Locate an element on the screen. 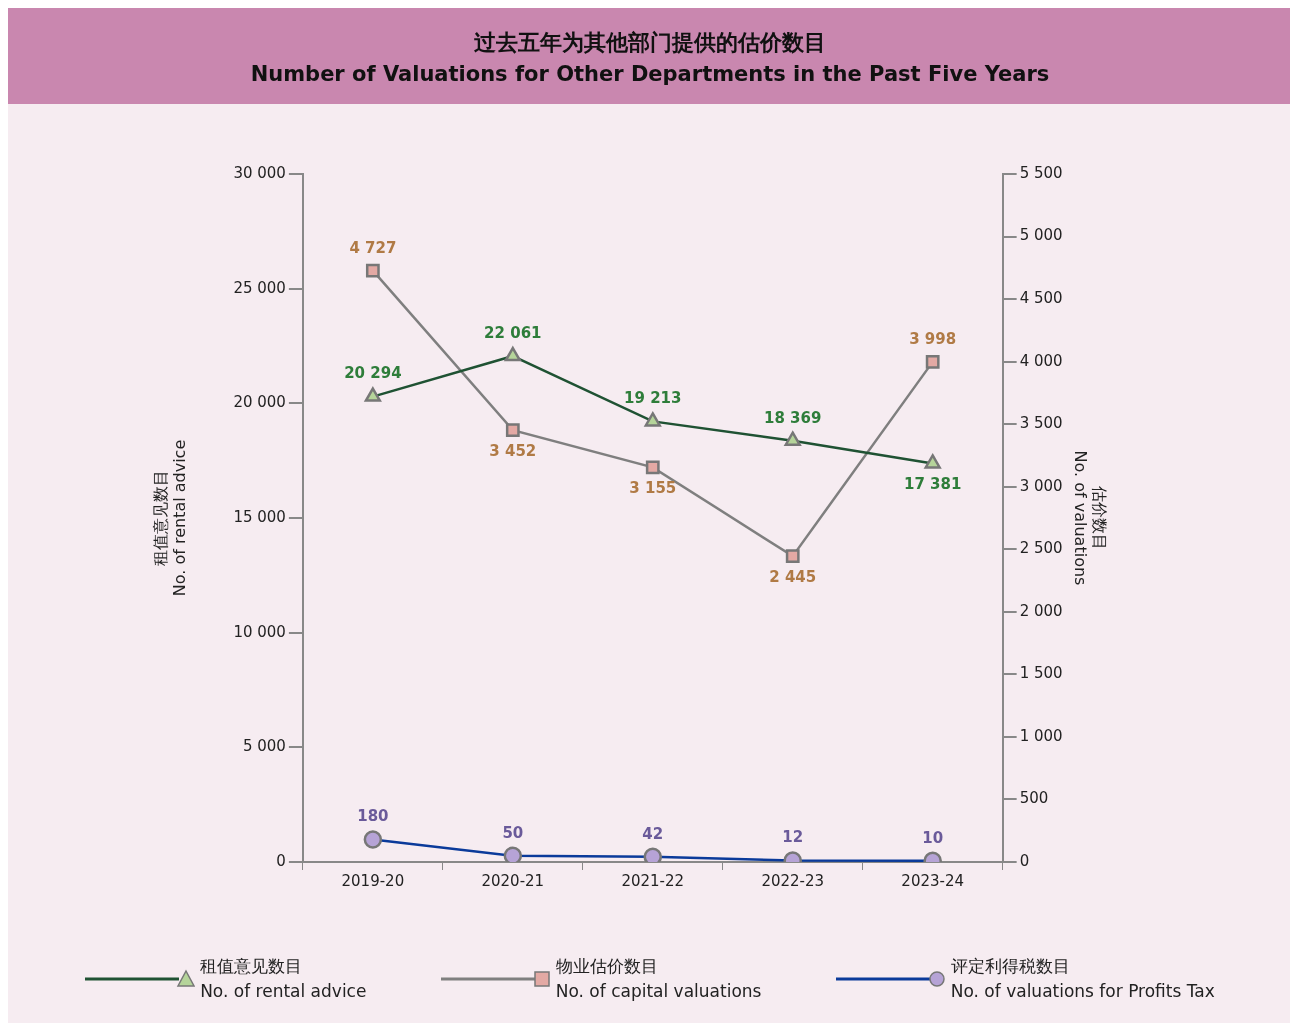 The image size is (1290, 1023). x-tick-label: 2019-20 is located at coordinates (373, 880).